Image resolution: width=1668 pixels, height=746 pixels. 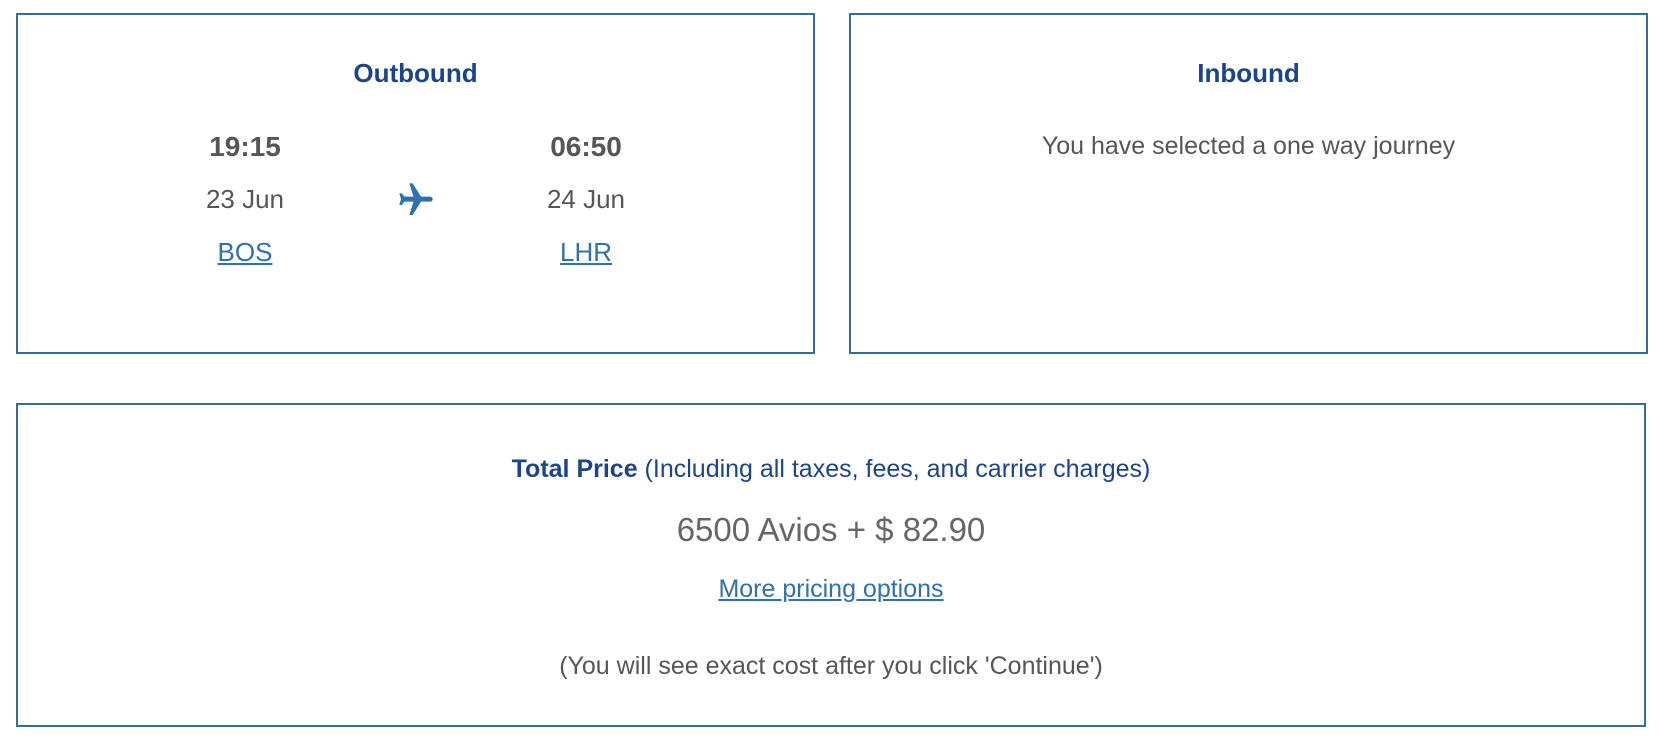 I want to click on departure-time: 19:15, so click(x=245, y=146).